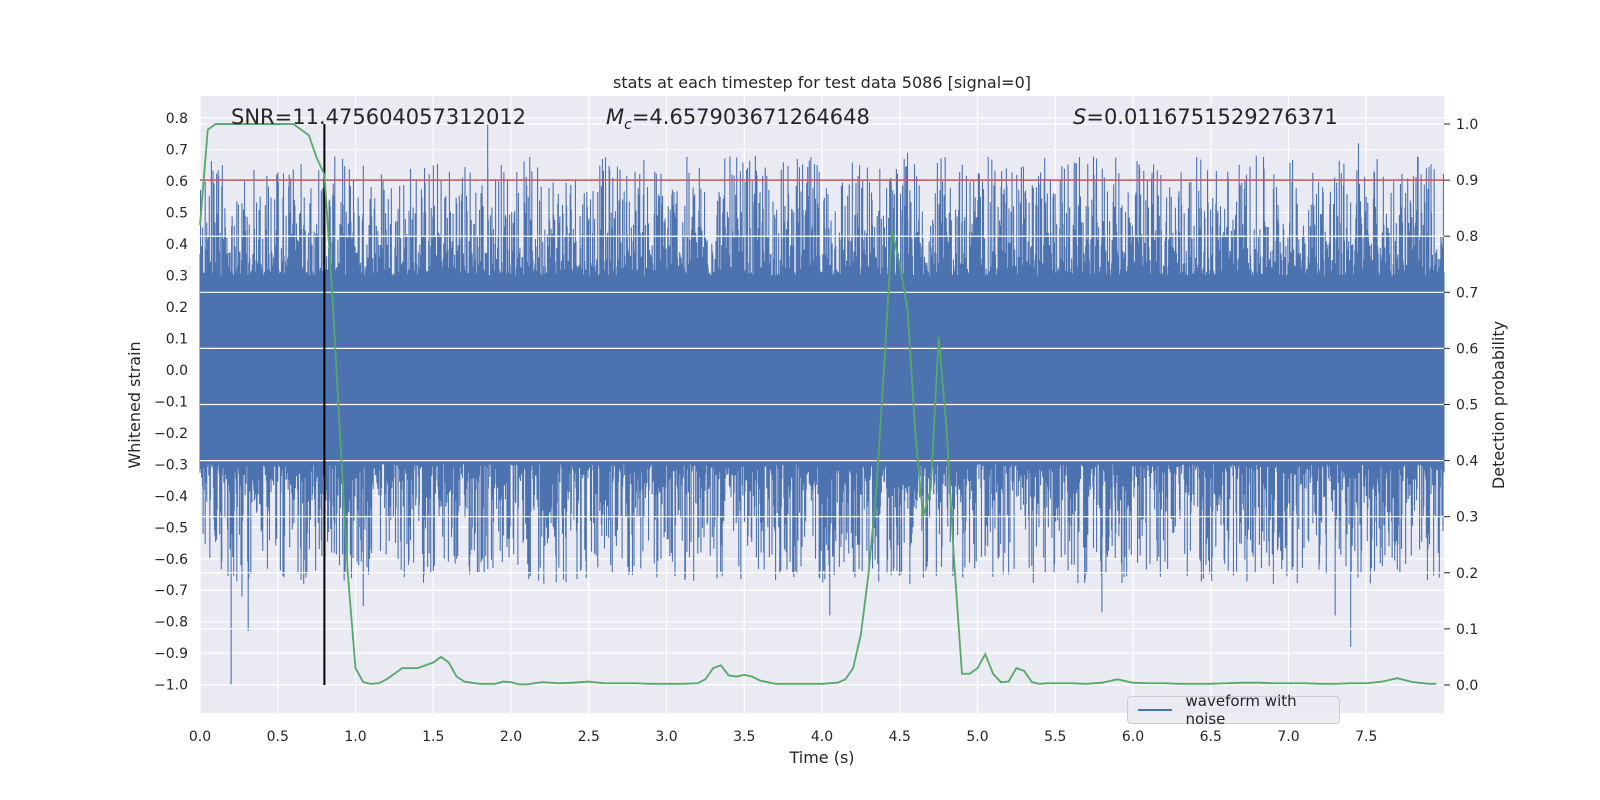 The width and height of the screenshot is (1600, 800). I want to click on chirp-mass-subscript: c, so click(628, 125).